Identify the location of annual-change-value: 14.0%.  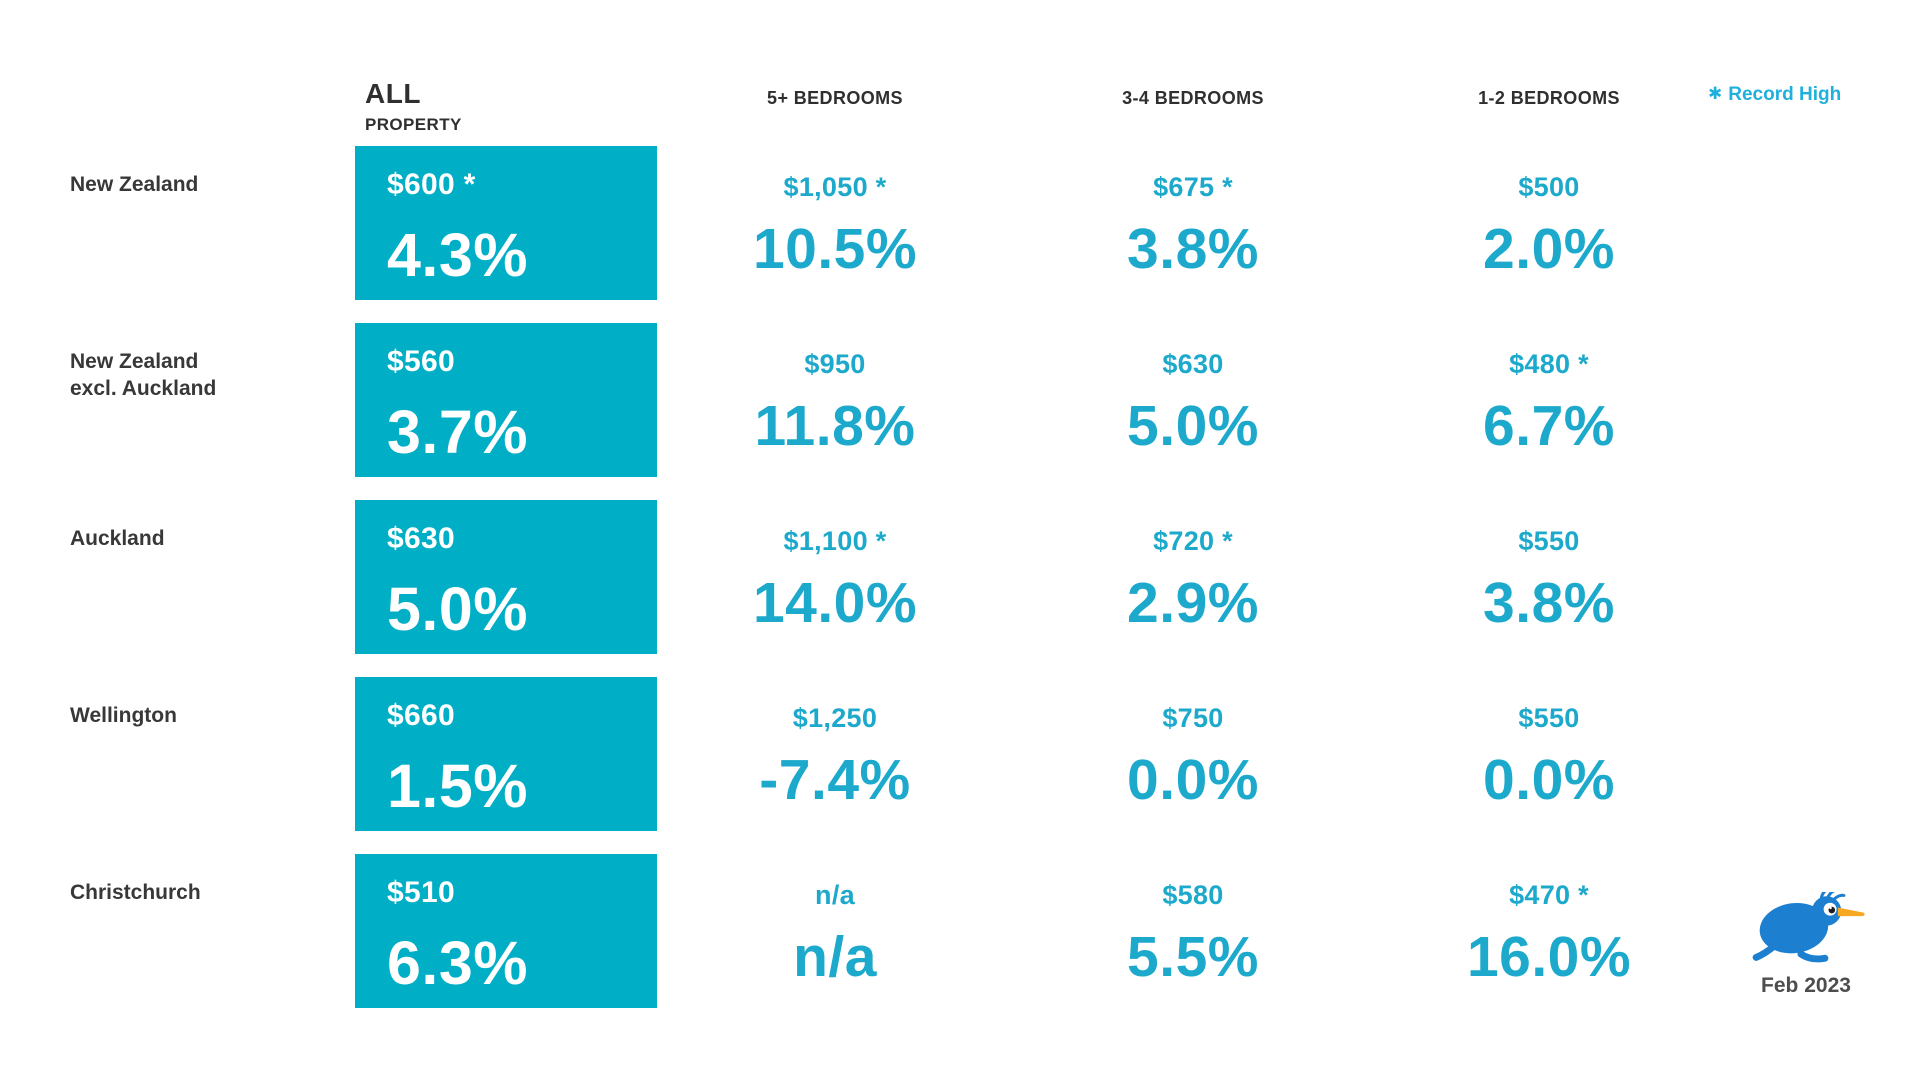
(835, 603).